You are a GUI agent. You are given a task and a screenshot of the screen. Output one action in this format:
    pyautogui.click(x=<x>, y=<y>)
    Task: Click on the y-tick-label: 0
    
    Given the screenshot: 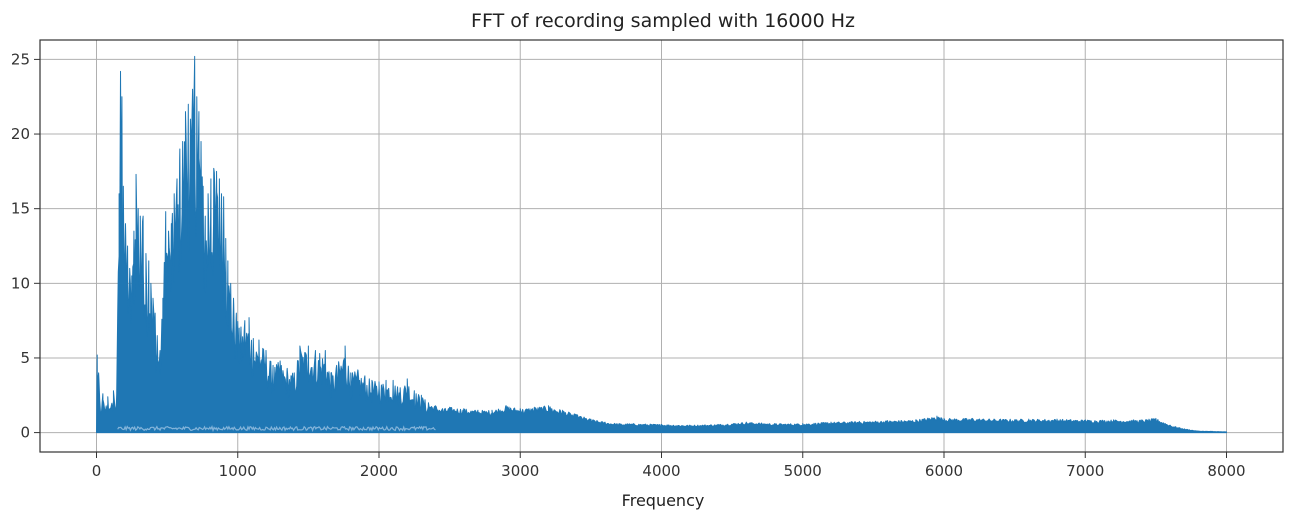 What is the action you would take?
    pyautogui.click(x=25, y=433)
    